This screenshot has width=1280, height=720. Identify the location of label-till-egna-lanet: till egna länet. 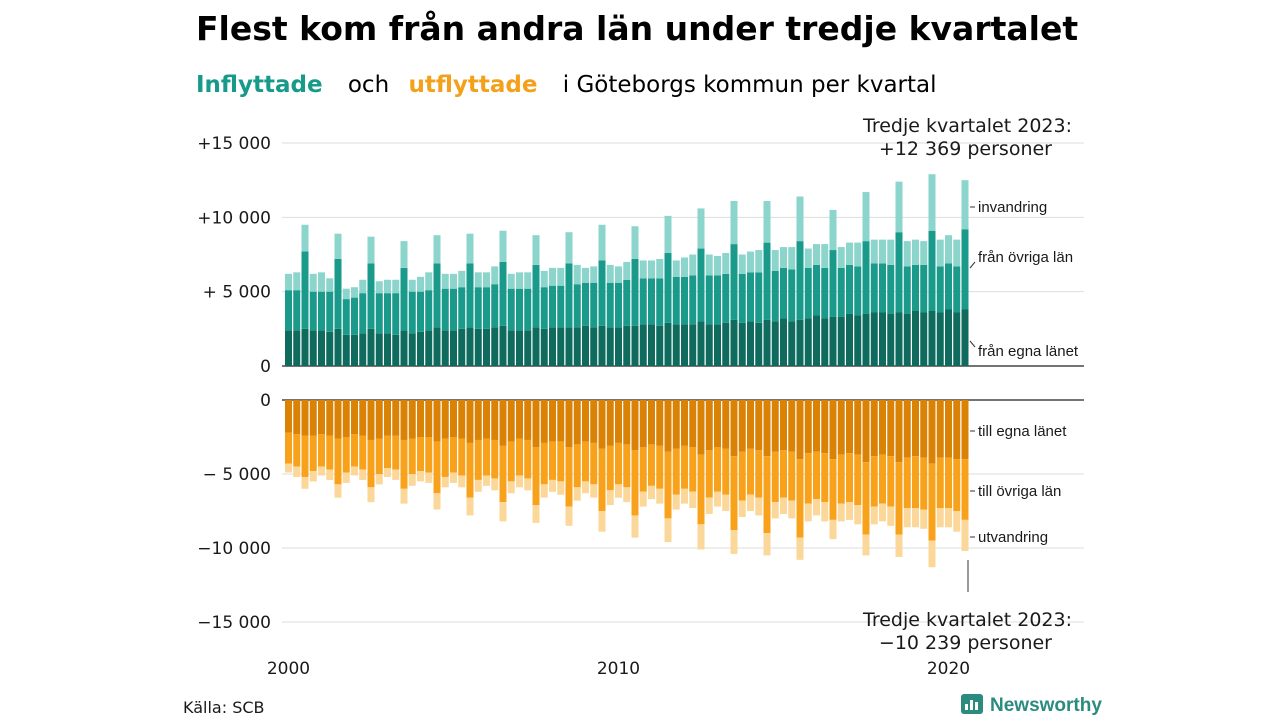
(1022, 431).